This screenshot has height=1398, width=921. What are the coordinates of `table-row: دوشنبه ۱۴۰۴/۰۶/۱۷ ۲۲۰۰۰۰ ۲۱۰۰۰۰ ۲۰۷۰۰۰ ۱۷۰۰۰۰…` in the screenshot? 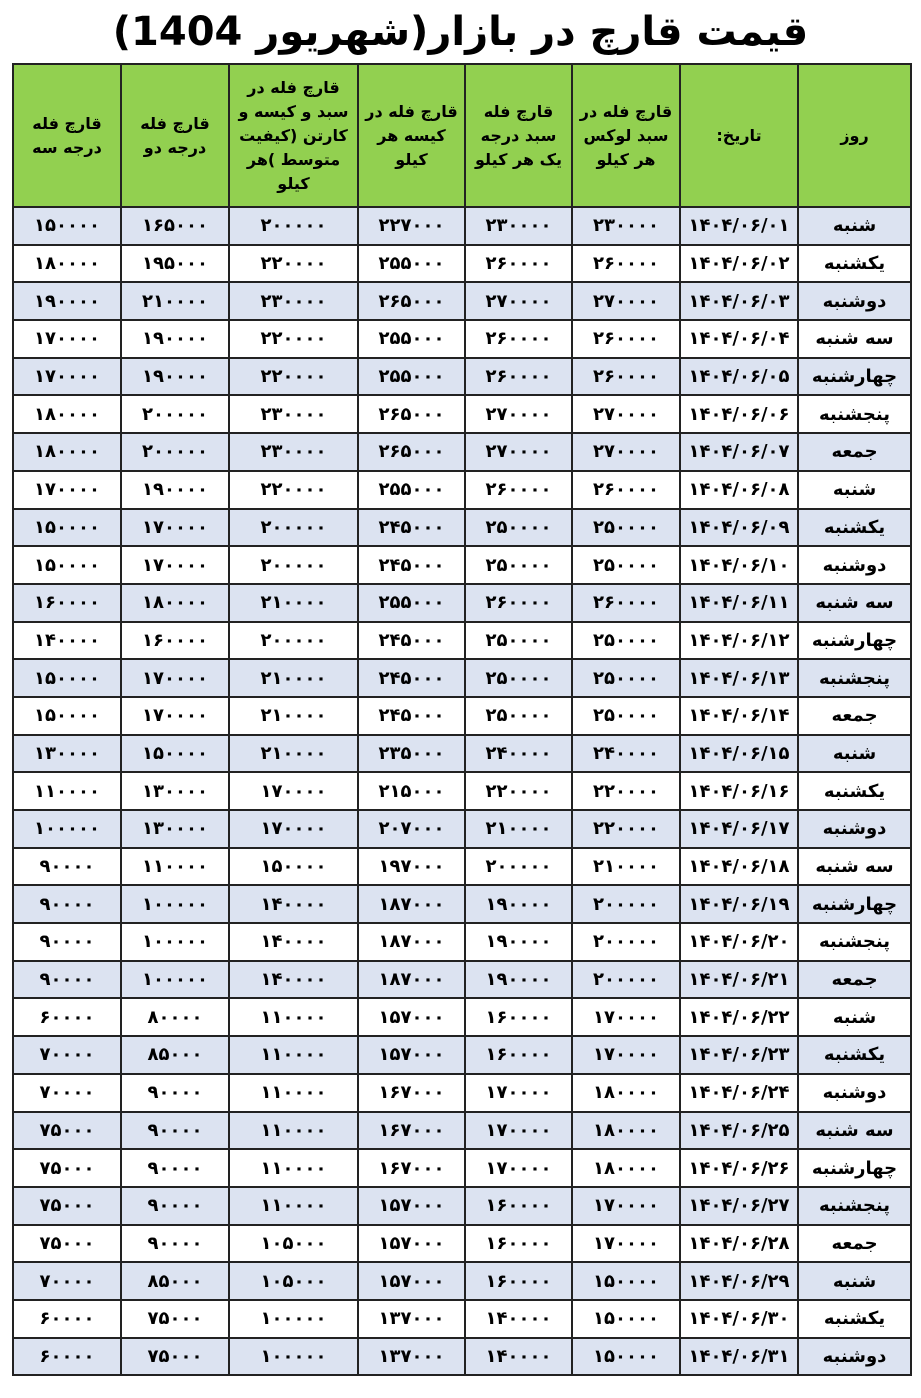 It's located at (462, 829).